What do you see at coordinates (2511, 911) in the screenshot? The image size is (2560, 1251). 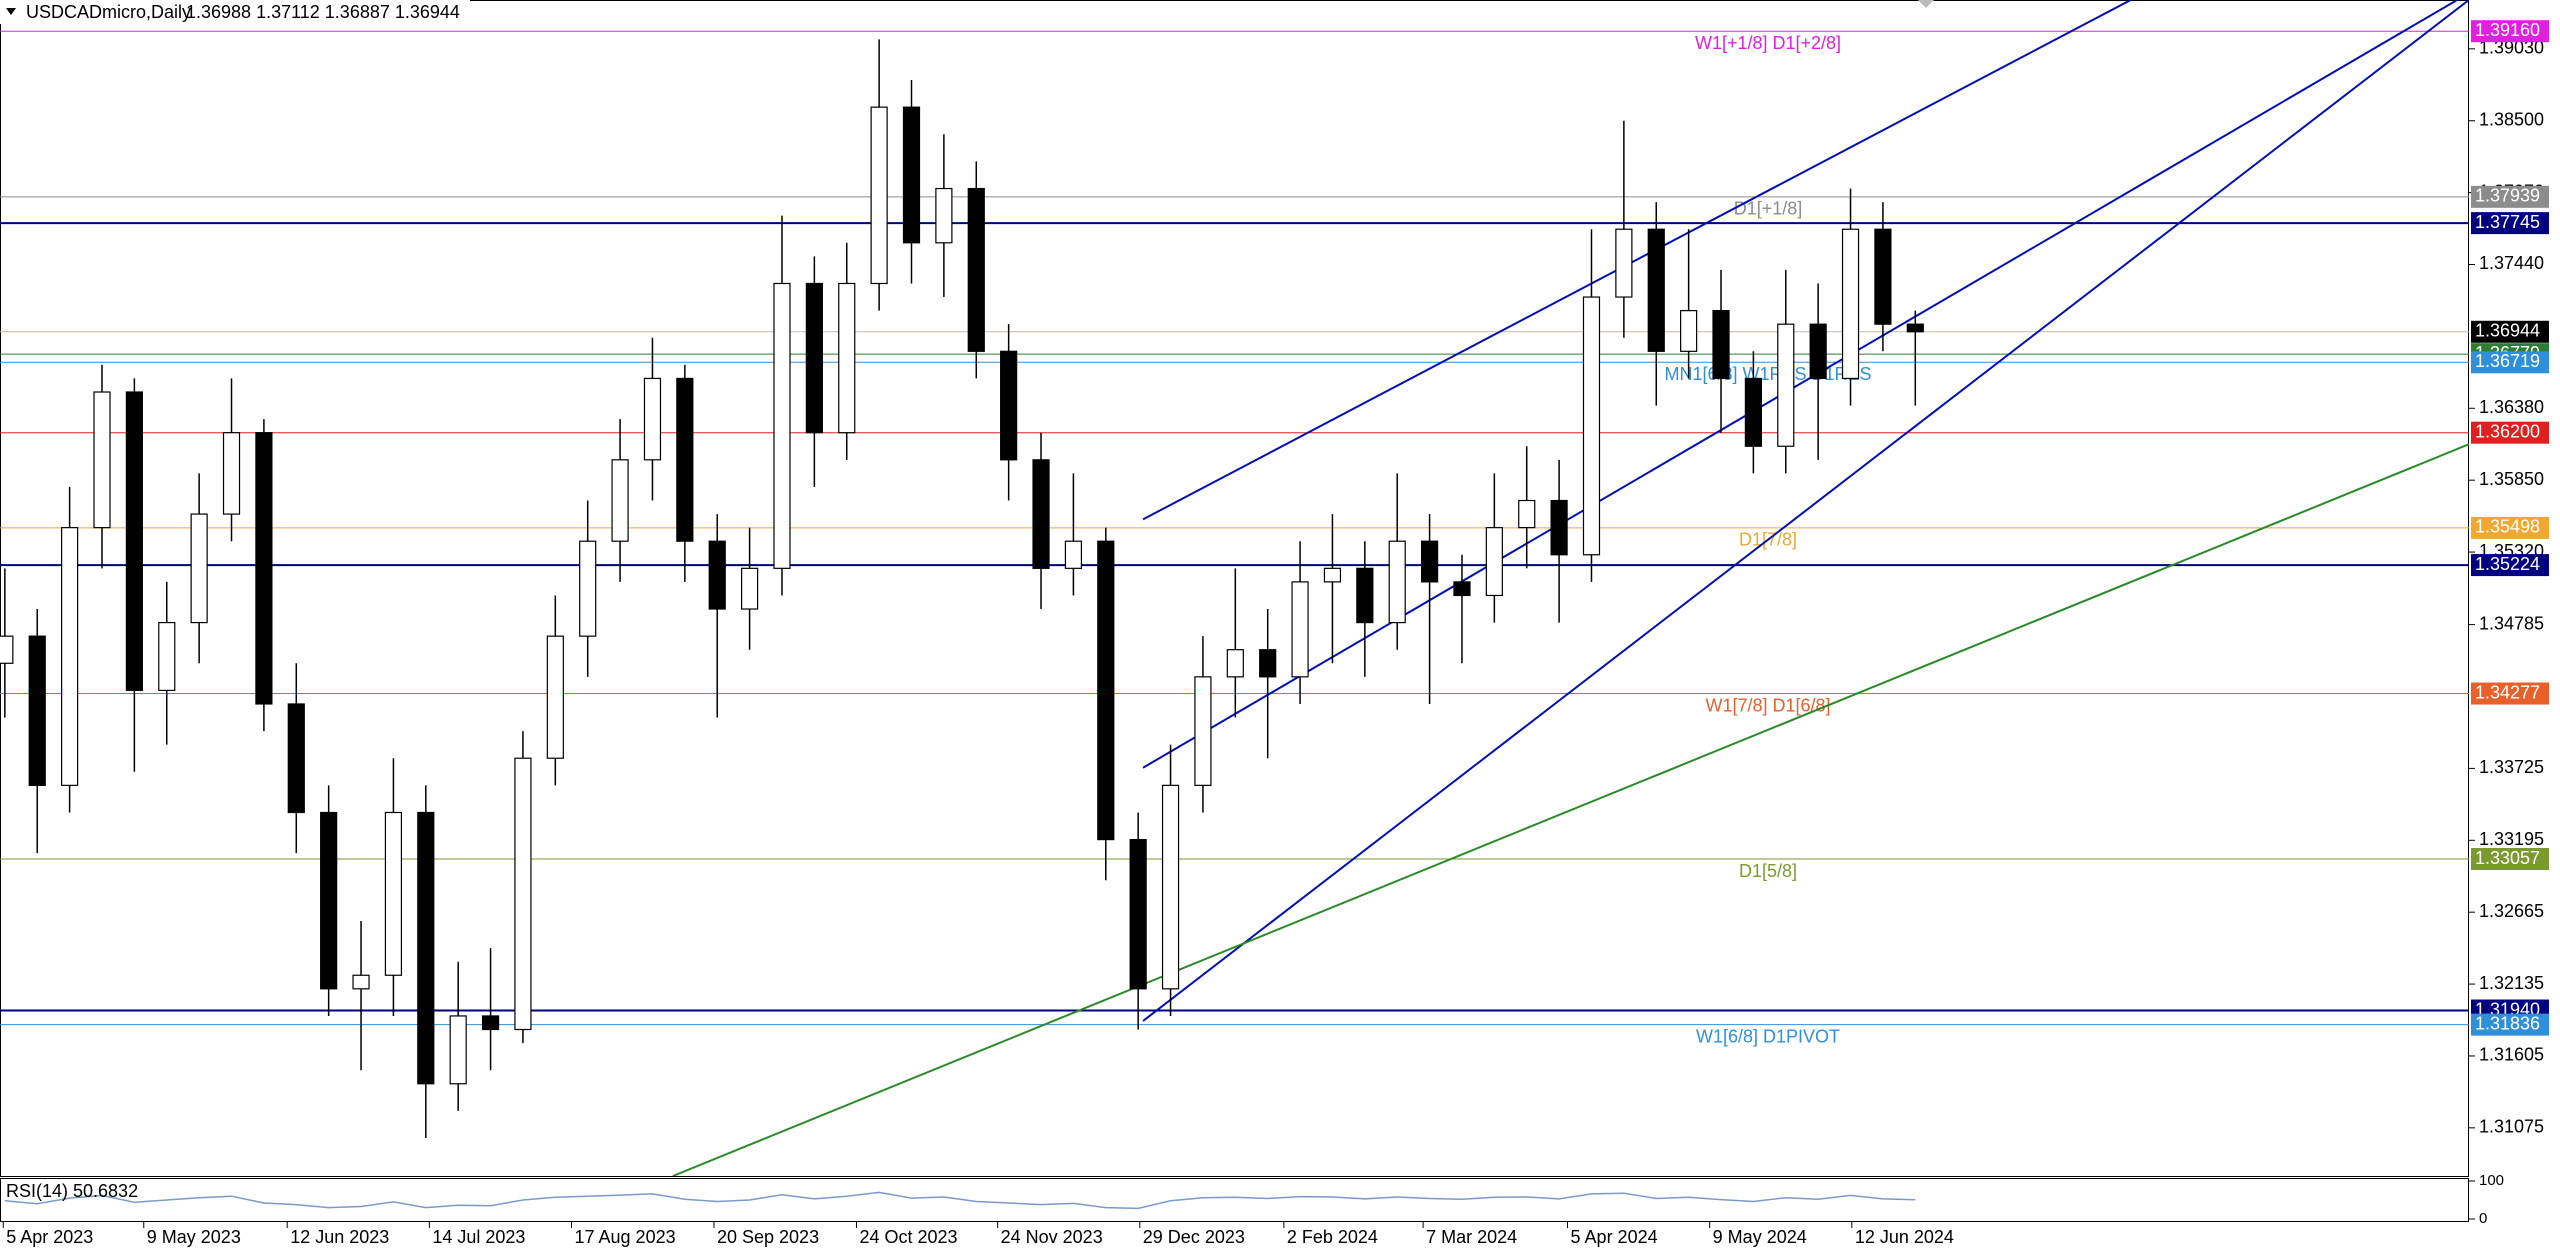 I see `y-tick-label: 1.32665` at bounding box center [2511, 911].